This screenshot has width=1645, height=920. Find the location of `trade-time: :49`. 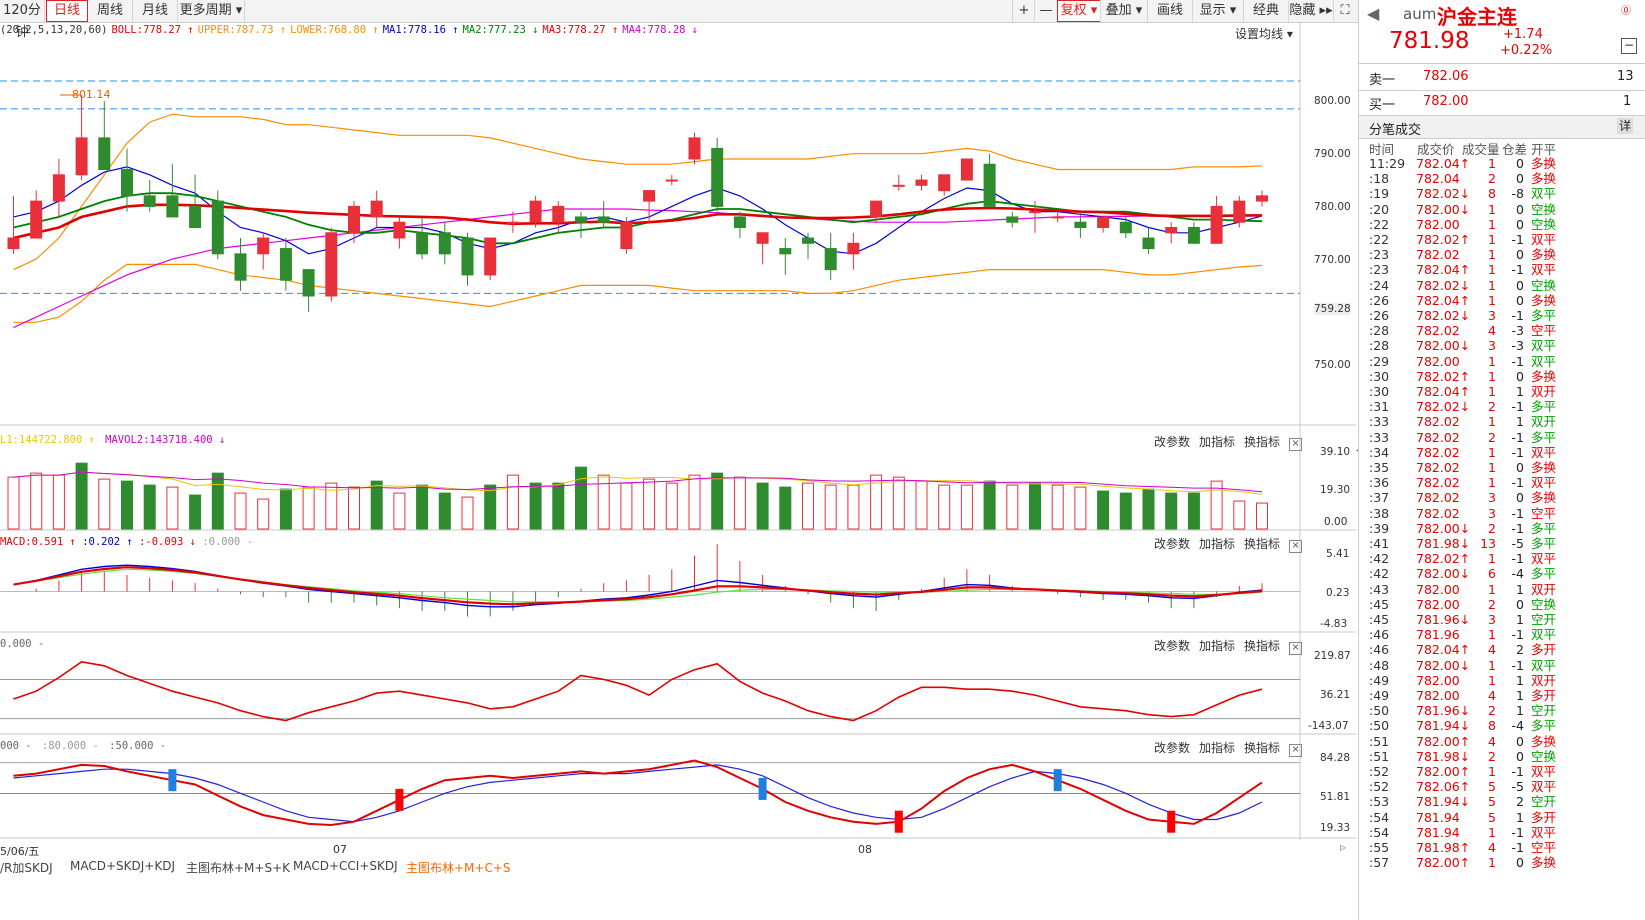

trade-time: :49 is located at coordinates (1379, 680).